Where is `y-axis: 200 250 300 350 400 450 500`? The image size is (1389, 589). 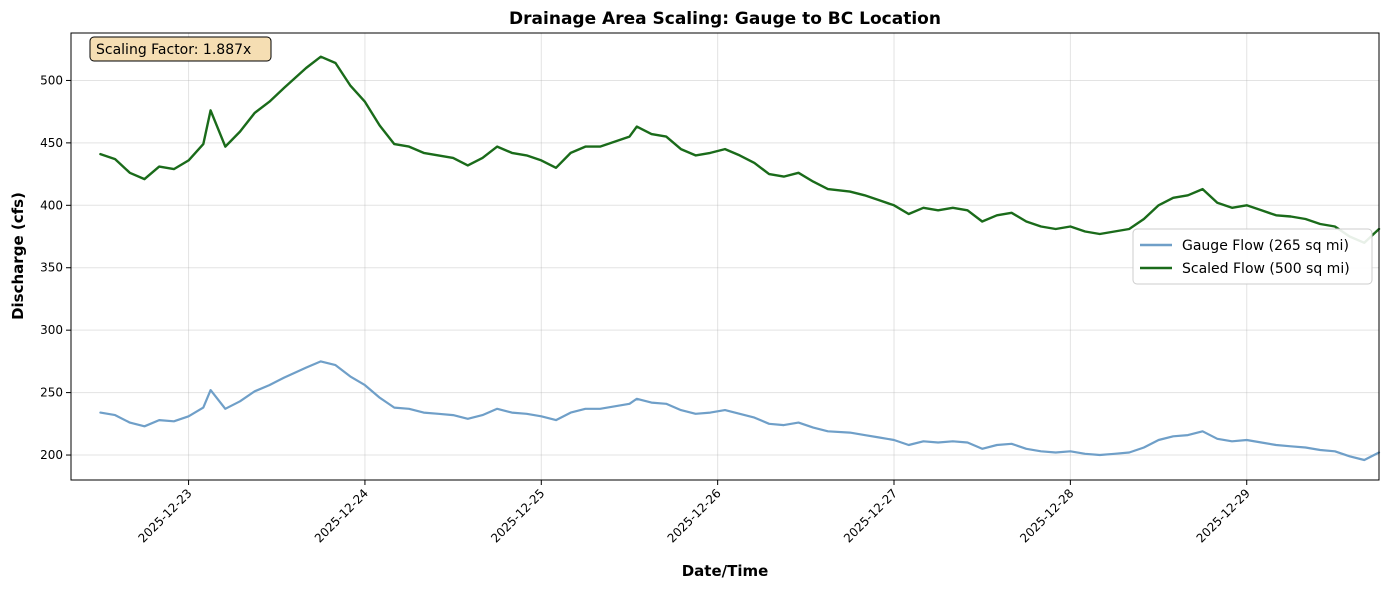
y-axis: 200 250 300 350 400 450 500 is located at coordinates (55, 267).